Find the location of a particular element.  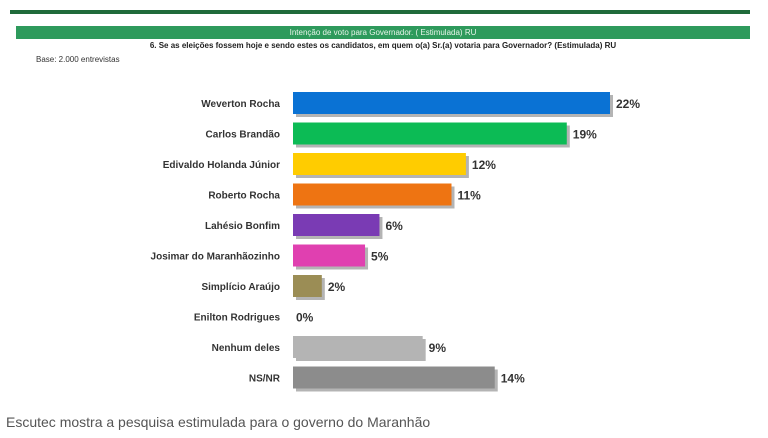

data-label: 19% is located at coordinates (585, 135).